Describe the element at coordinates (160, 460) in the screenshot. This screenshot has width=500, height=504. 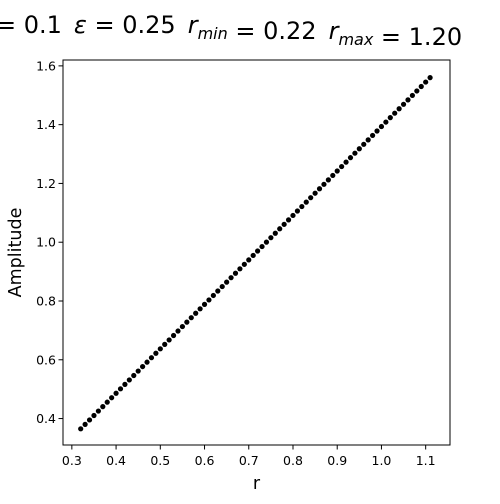
I see `x-tick-label: 0.5` at that location.